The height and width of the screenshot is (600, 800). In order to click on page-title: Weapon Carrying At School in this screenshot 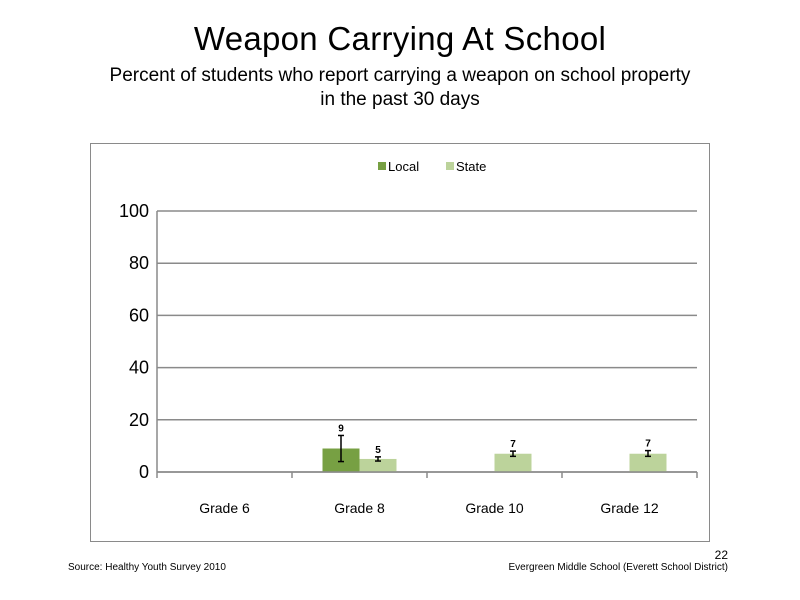, I will do `click(400, 38)`.